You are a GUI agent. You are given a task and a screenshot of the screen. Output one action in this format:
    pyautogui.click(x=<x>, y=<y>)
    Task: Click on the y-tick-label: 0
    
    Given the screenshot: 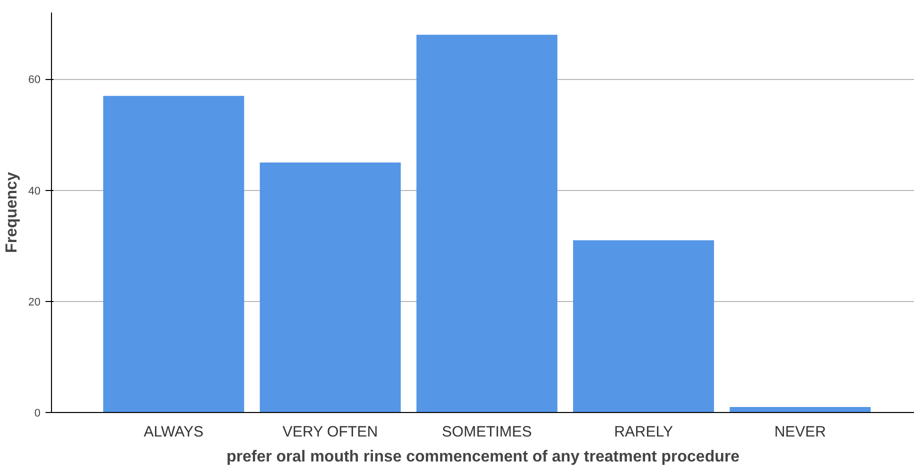 What is the action you would take?
    pyautogui.click(x=37, y=414)
    